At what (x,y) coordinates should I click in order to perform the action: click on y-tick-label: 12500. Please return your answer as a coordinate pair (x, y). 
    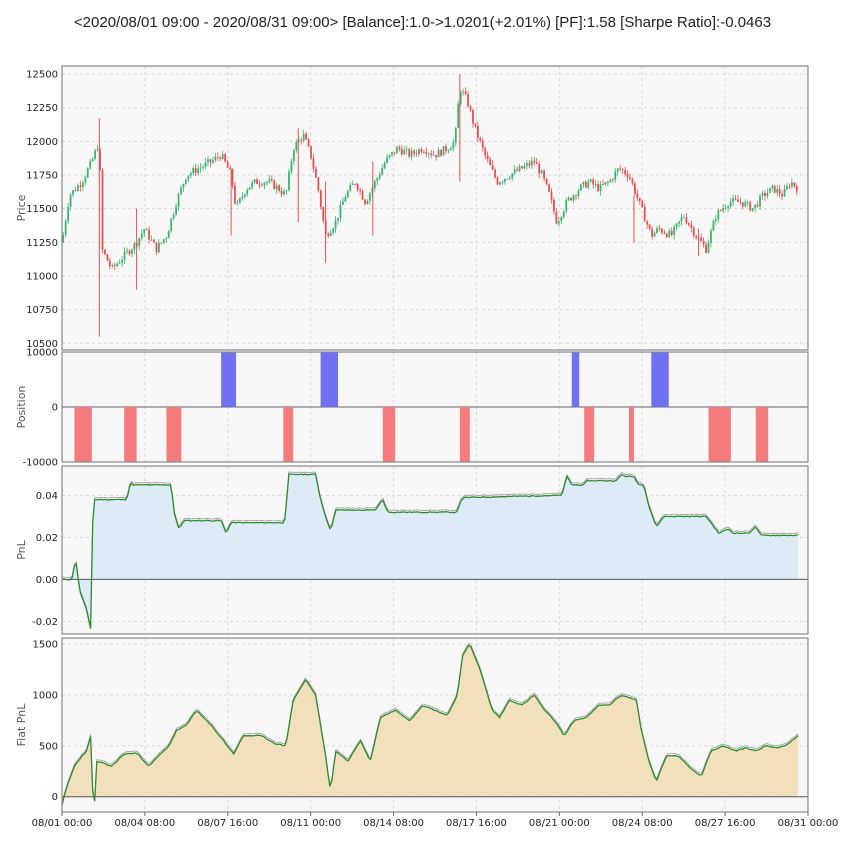
    Looking at the image, I should click on (42, 75).